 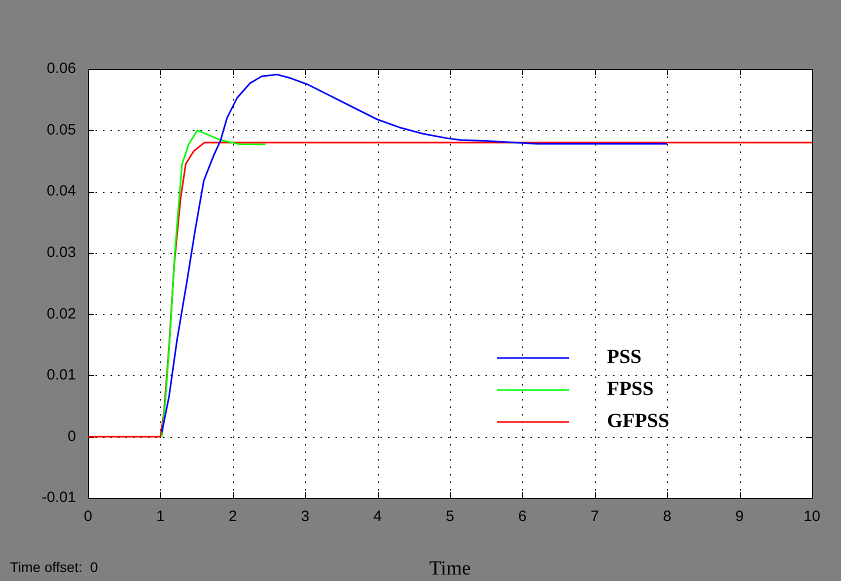 What do you see at coordinates (812, 517) in the screenshot?
I see `x-tick-label: 10` at bounding box center [812, 517].